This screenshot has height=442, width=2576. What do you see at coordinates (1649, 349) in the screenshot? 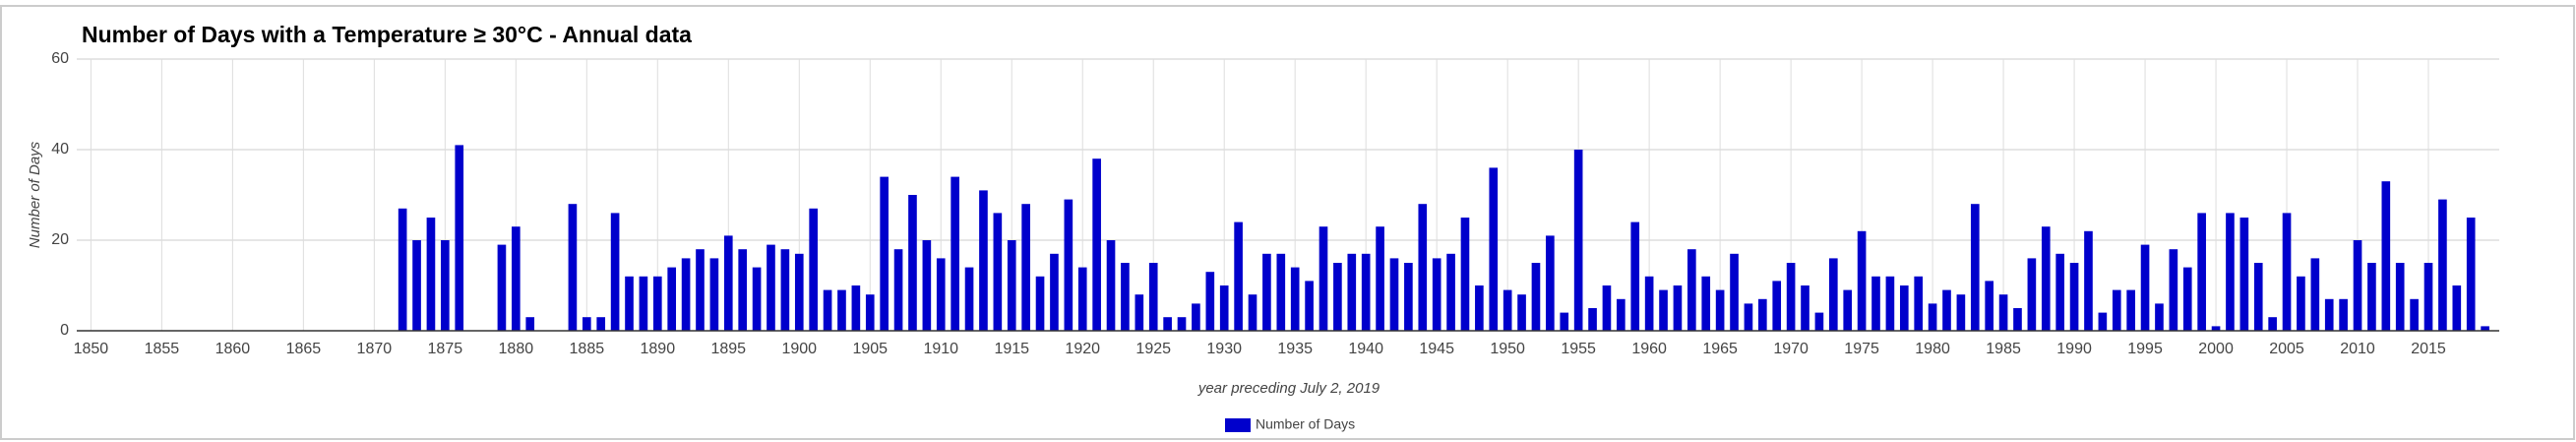
I see `x-tick-label: 1960` at bounding box center [1649, 349].